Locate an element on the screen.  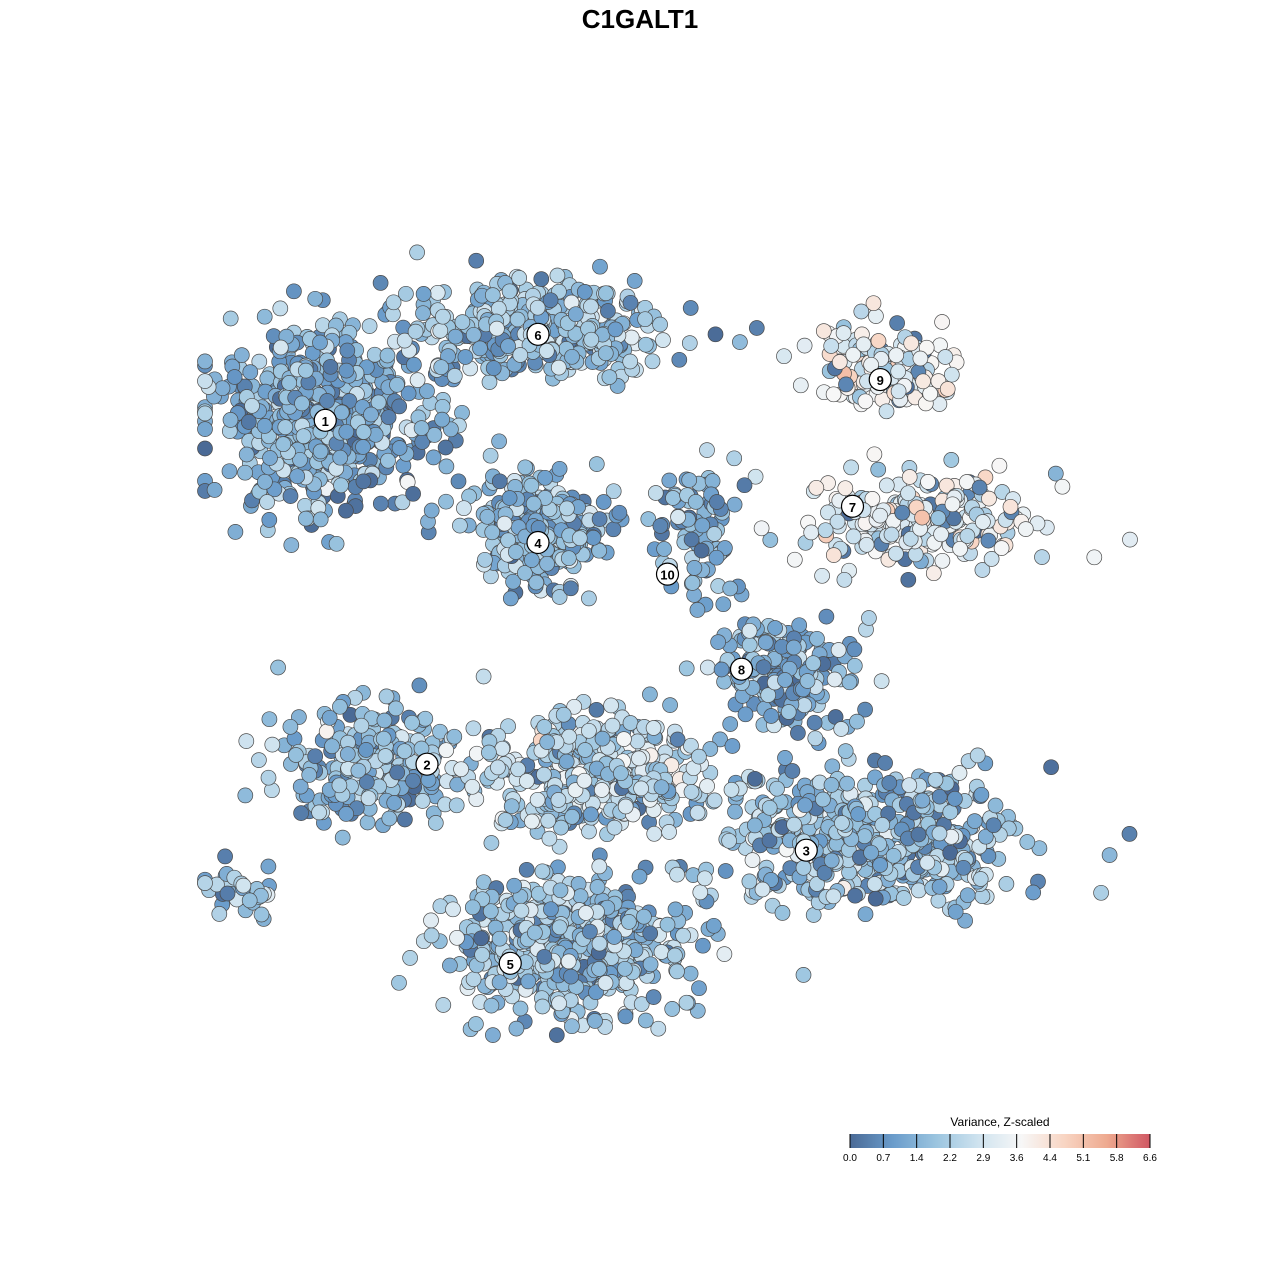
cluster-label-2: 2 is located at coordinates (427, 764).